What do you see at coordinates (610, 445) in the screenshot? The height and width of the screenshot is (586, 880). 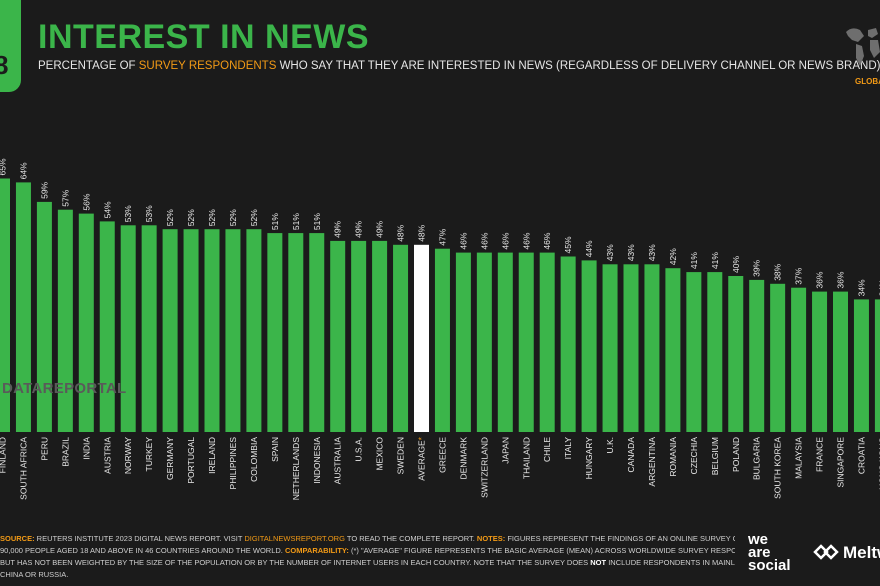 I see `category-label: U.K.` at bounding box center [610, 445].